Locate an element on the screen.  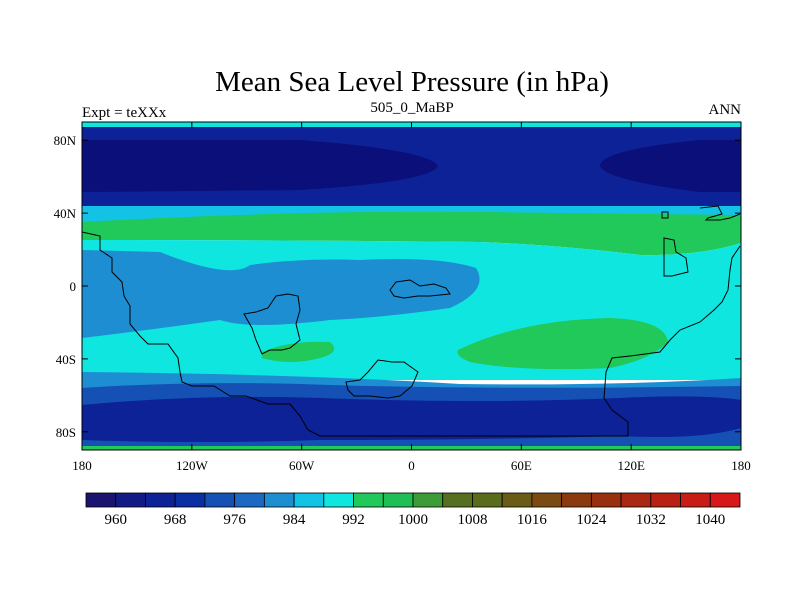
south-africa-like is located at coordinates (272, 324).